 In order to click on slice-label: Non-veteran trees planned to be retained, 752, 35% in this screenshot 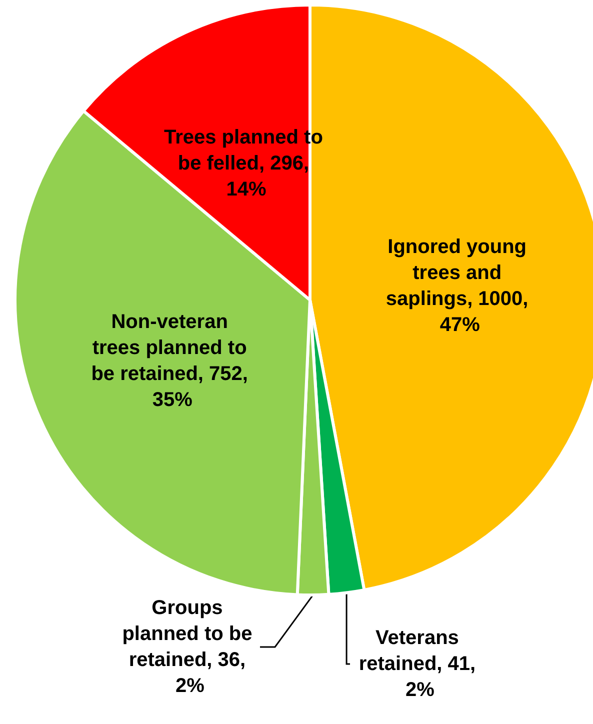, I will do `click(172, 360)`.